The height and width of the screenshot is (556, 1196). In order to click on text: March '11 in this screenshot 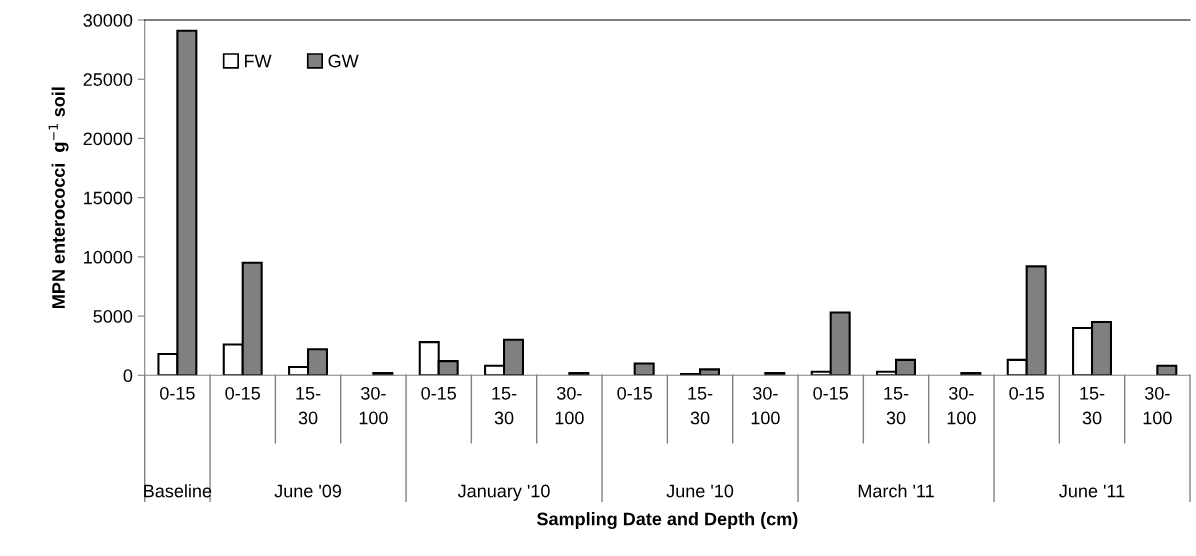, I will do `click(896, 491)`.